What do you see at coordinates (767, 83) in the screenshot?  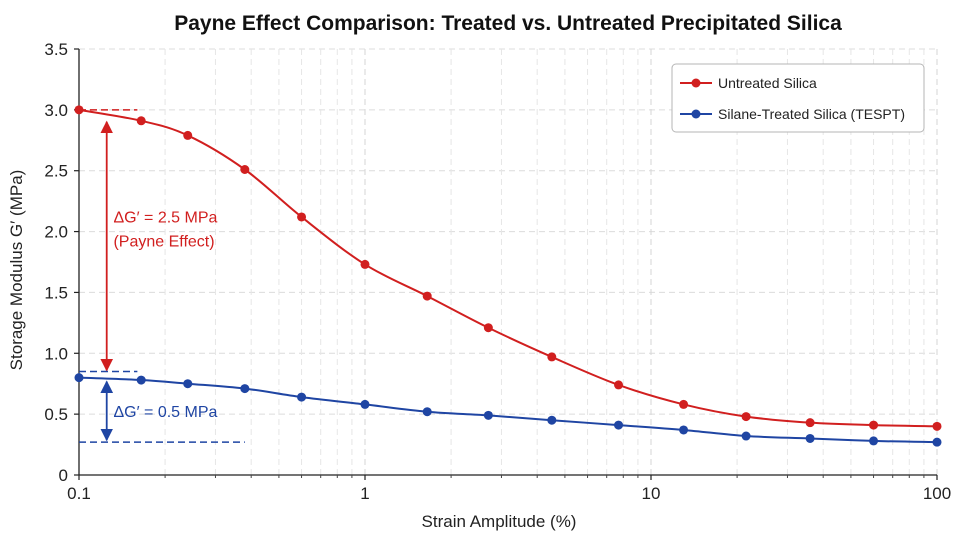 I see `legend-label-untreated: Untreated Silica` at bounding box center [767, 83].